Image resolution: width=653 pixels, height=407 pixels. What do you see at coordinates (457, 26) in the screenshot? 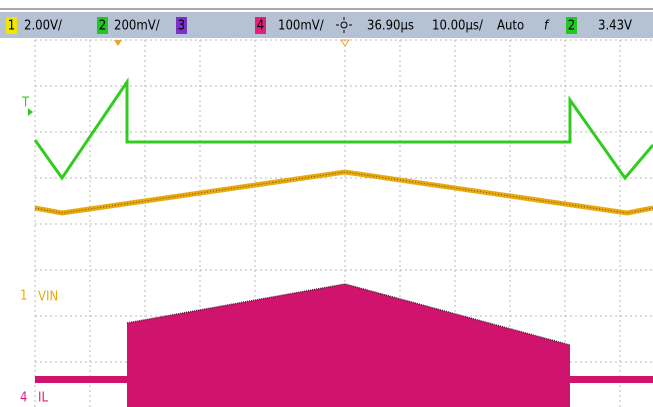
I see `timebase: 10.00µs/` at bounding box center [457, 26].